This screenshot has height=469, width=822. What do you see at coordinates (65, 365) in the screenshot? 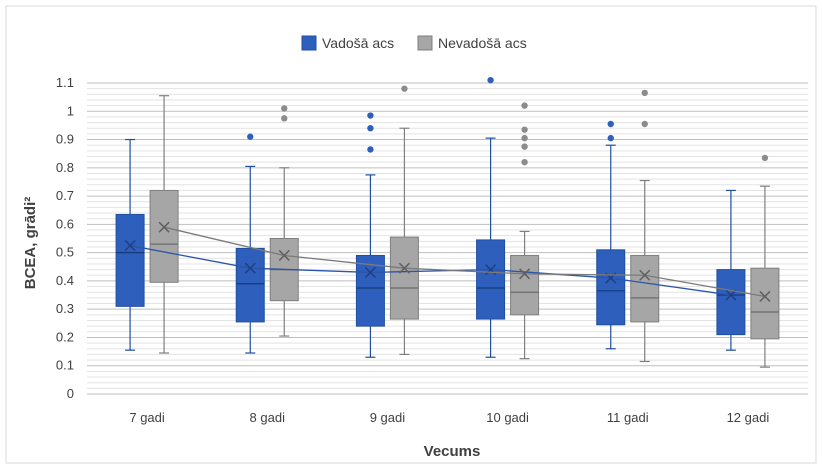
I see `y-tick-label: 0.1` at bounding box center [65, 365].